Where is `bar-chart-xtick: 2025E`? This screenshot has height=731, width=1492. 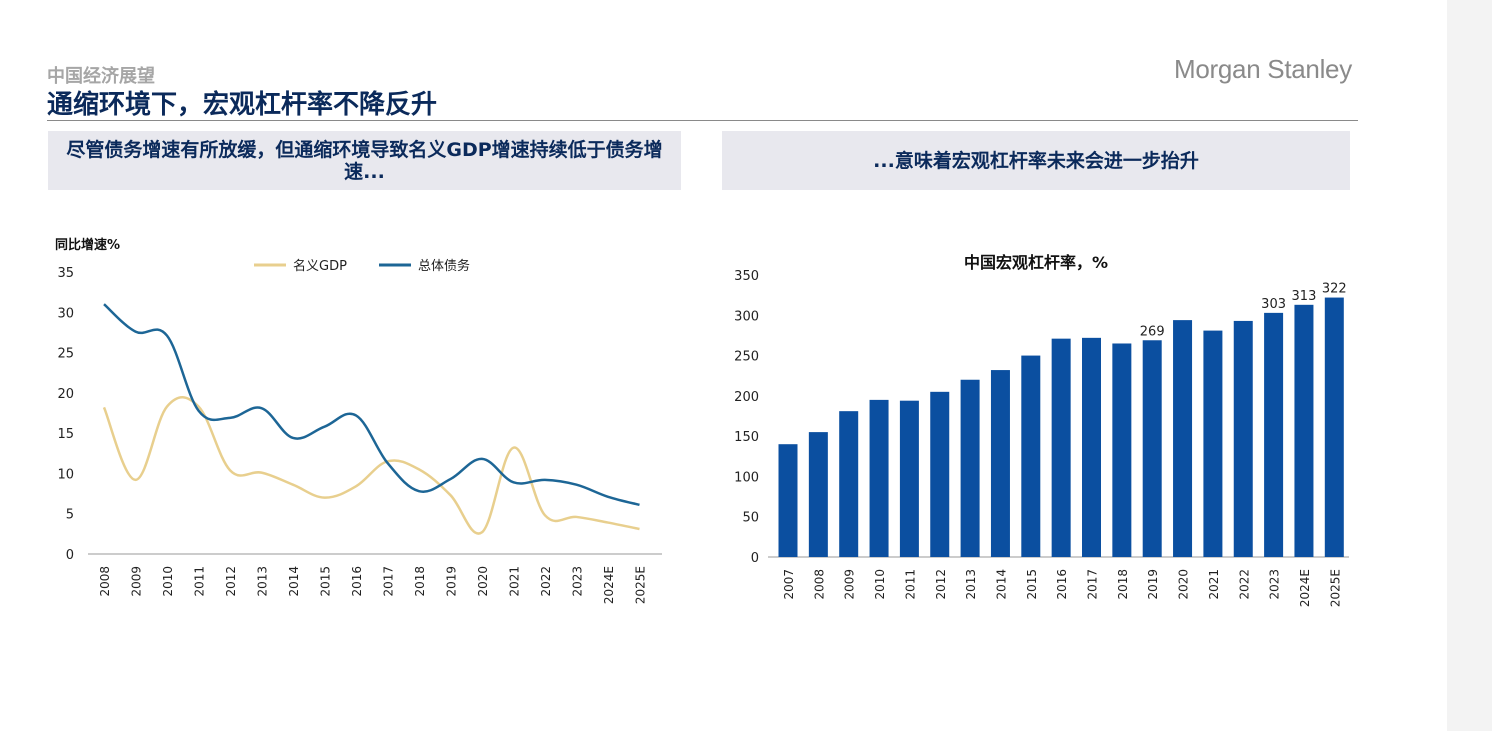 bar-chart-xtick: 2025E is located at coordinates (1335, 588).